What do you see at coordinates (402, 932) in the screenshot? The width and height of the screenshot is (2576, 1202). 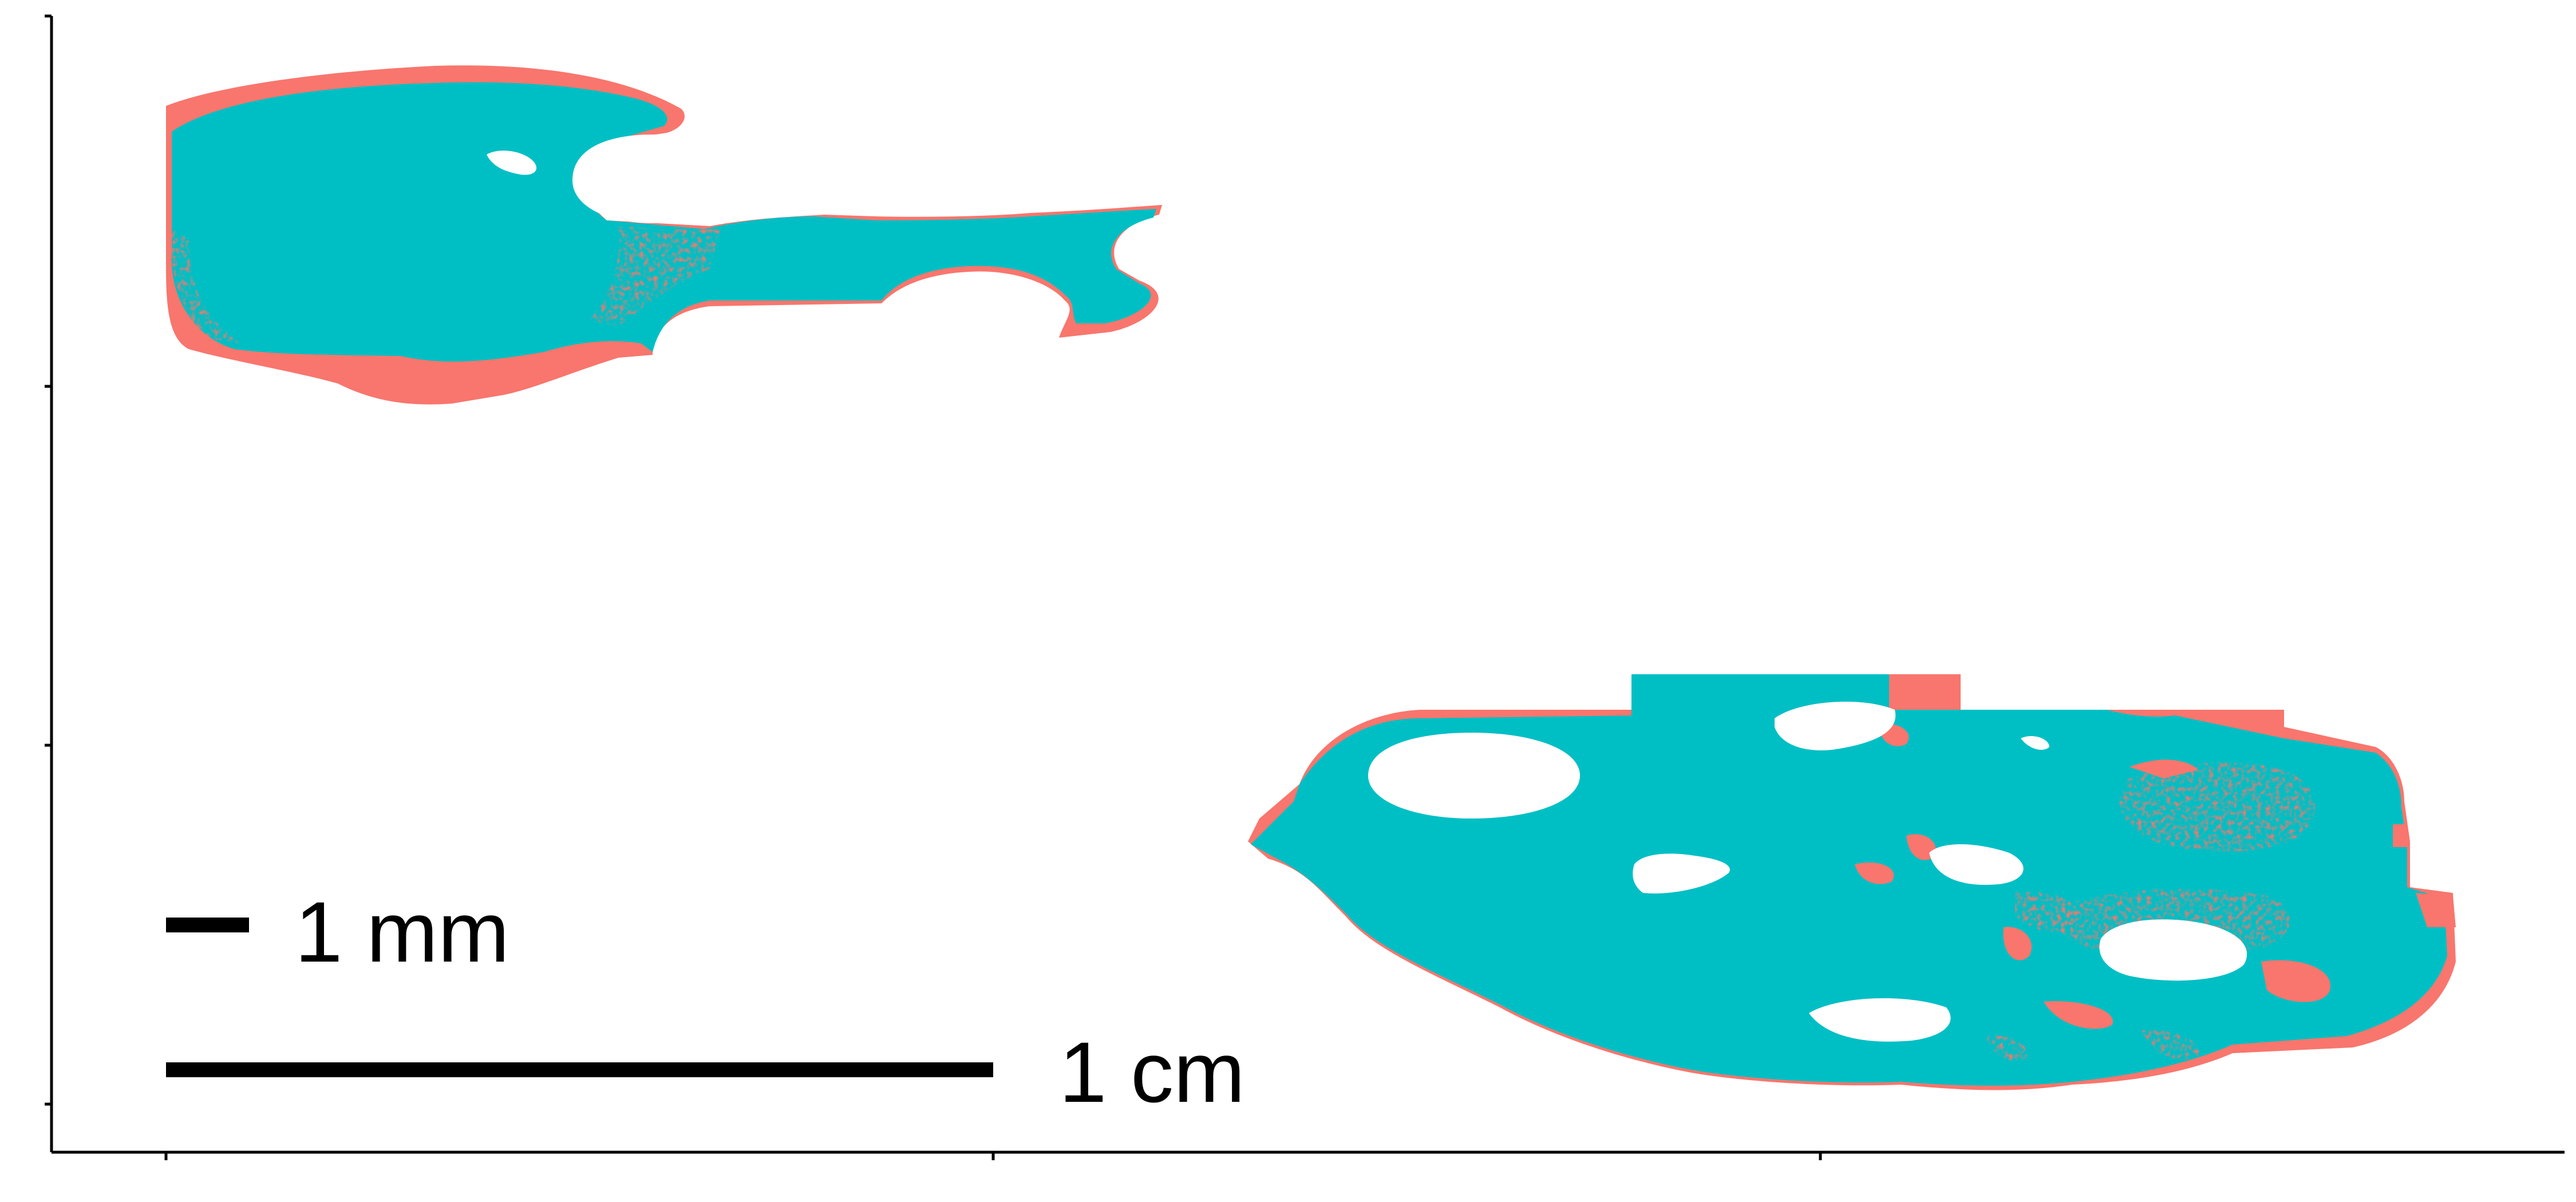 I see `scale-bar-1mm-label: 1 mm` at bounding box center [402, 932].